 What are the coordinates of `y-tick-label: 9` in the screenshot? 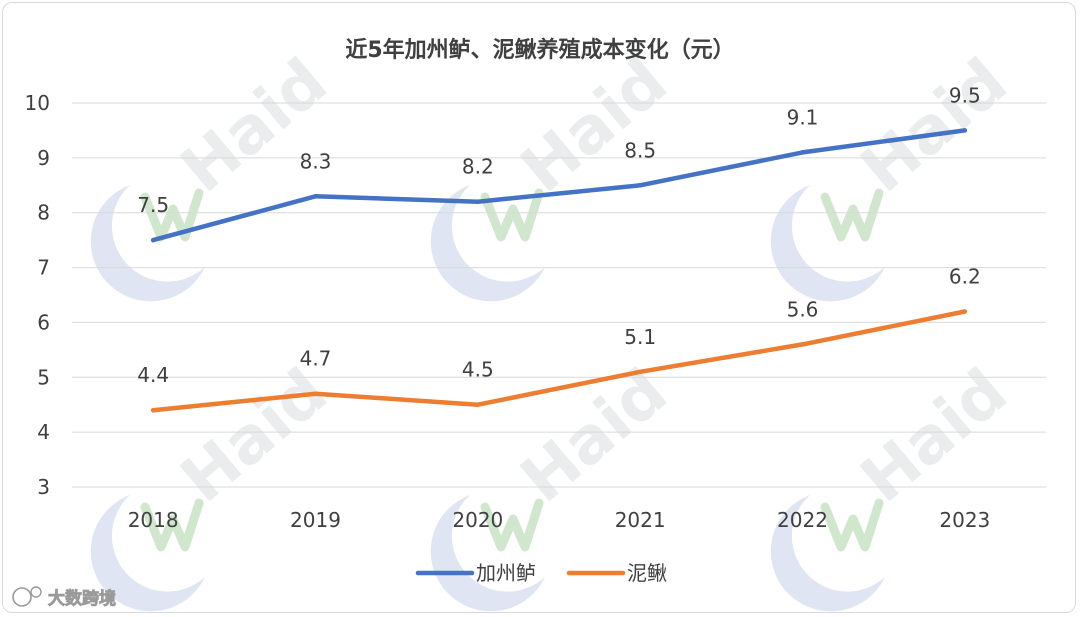 It's located at (43, 158).